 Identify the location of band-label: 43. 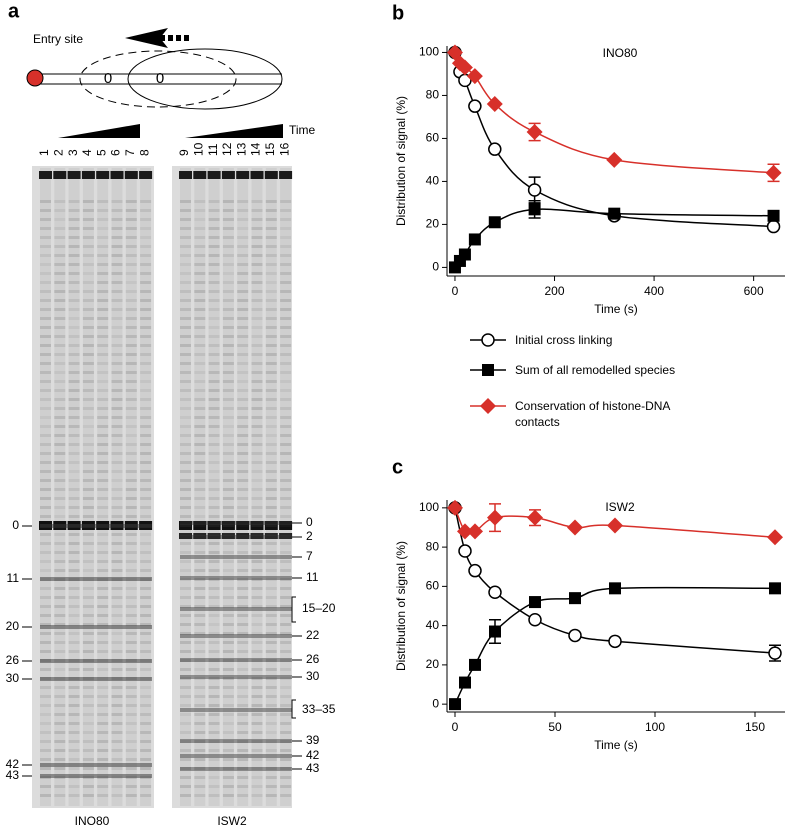
(313, 768).